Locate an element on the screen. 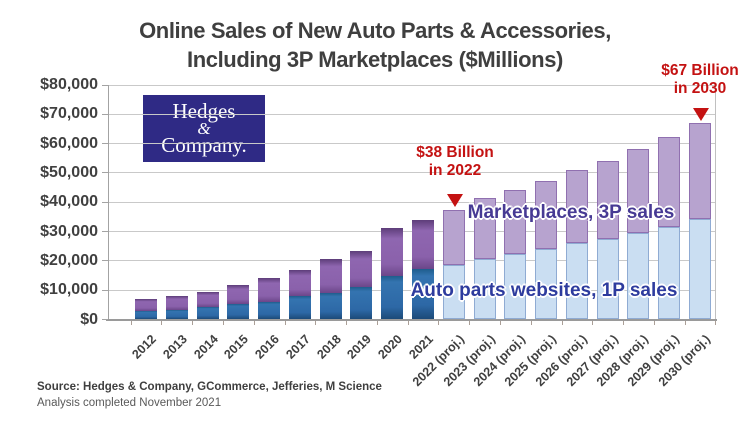  logo-text-line1: Hedges is located at coordinates (204, 111).